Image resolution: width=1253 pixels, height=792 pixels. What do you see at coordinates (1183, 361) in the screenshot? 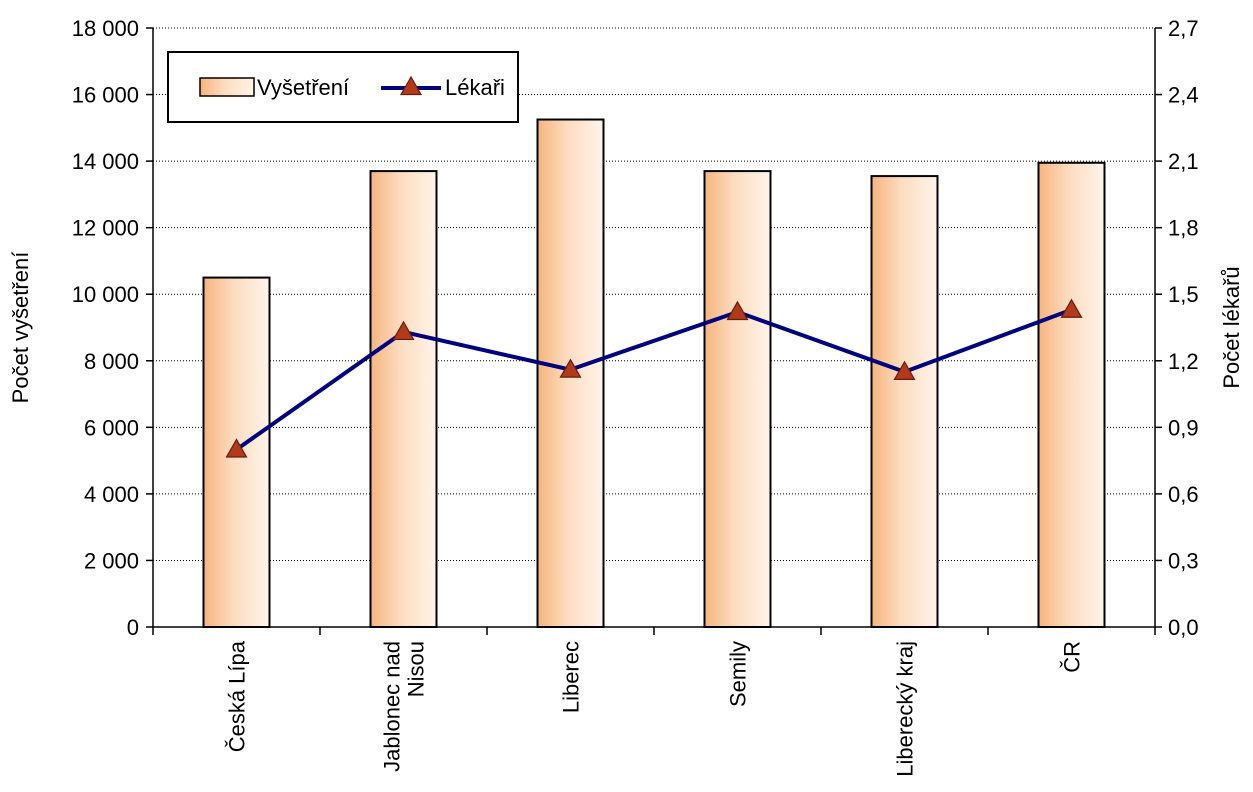
I see `right-tick-label: 1,2` at bounding box center [1183, 361].